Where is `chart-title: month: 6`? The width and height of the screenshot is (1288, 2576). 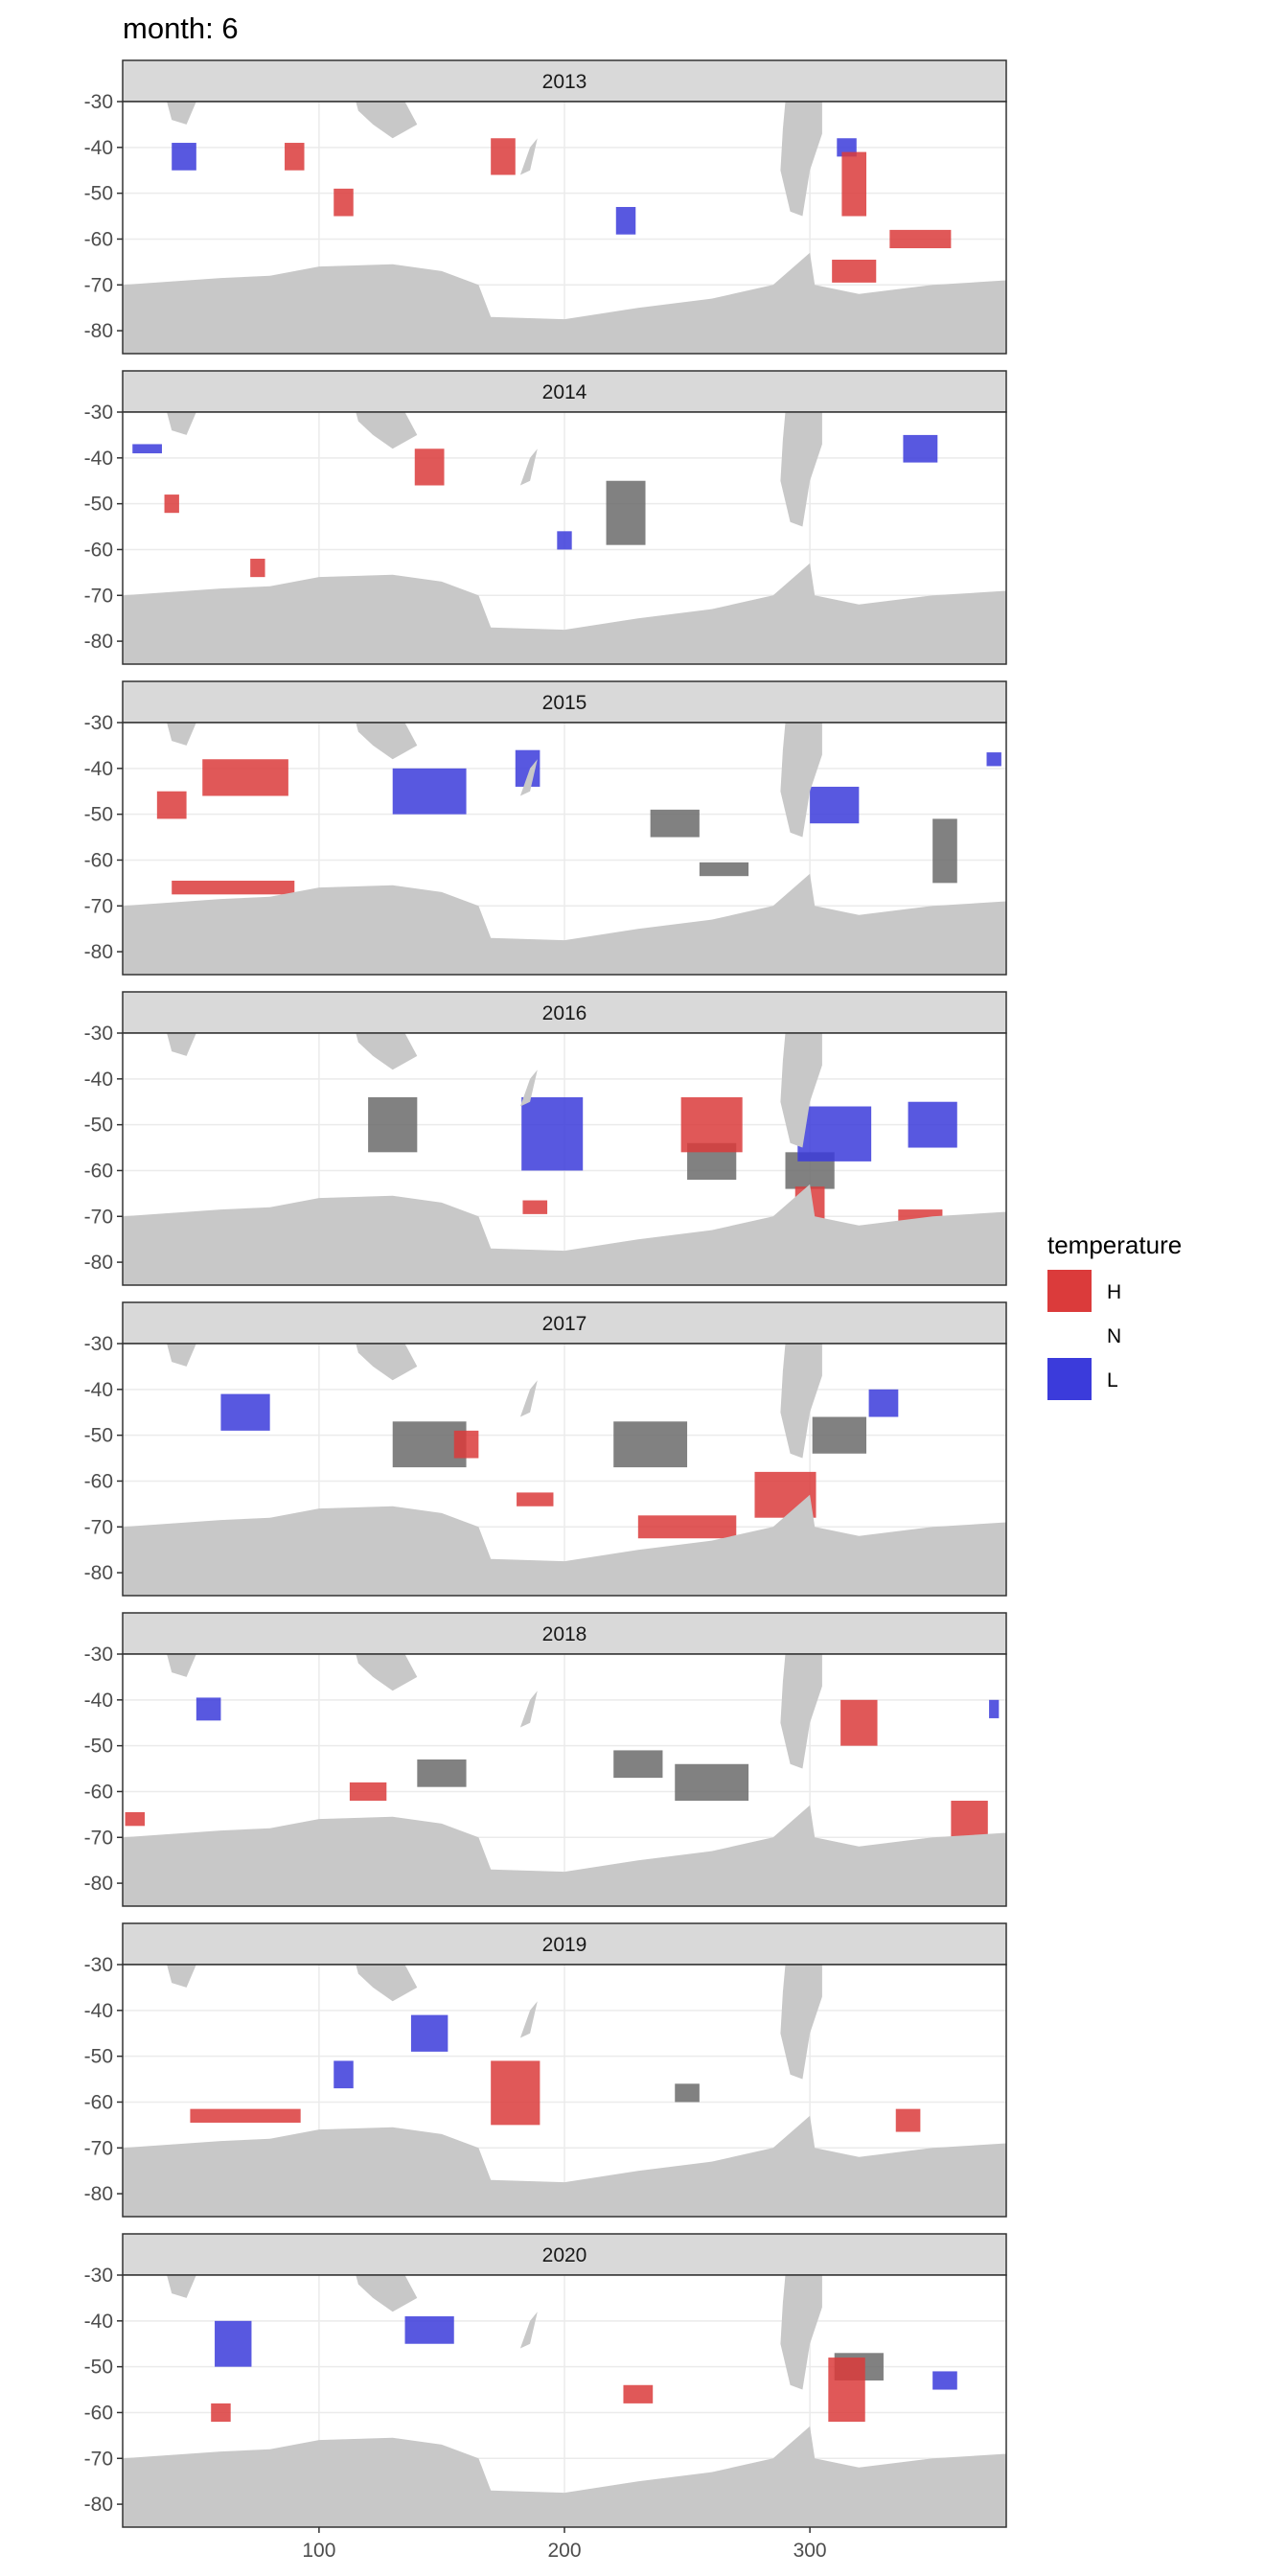 chart-title: month: 6 is located at coordinates (181, 28).